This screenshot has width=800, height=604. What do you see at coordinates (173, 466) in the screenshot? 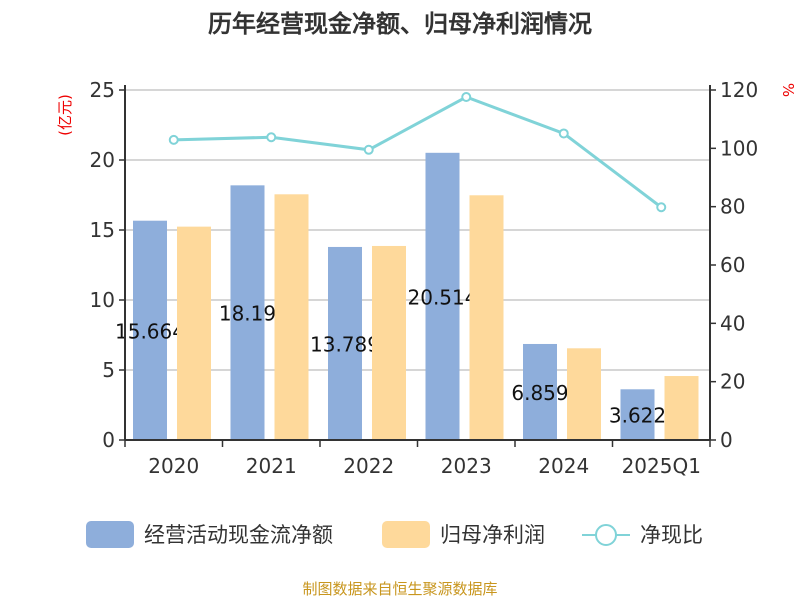
I see `x-tick-label: 2020` at bounding box center [173, 466].